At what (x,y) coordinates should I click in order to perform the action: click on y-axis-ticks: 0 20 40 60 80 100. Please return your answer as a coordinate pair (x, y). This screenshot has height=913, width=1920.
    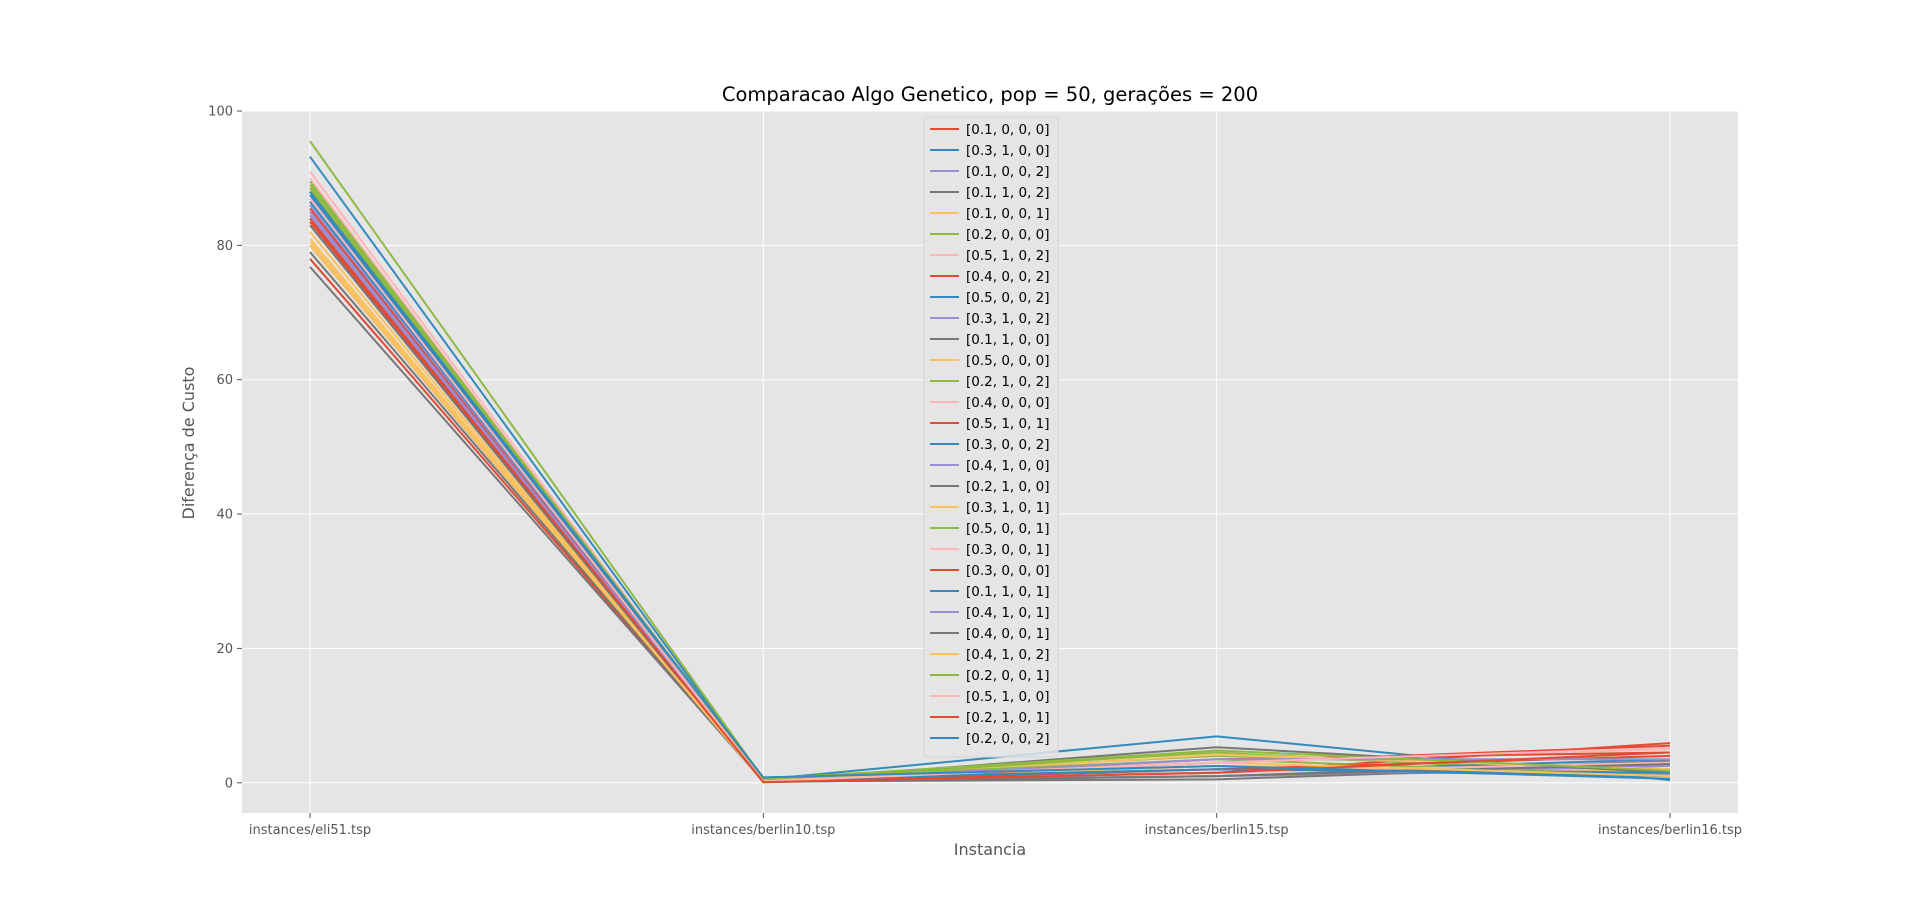
    Looking at the image, I should click on (225, 448).